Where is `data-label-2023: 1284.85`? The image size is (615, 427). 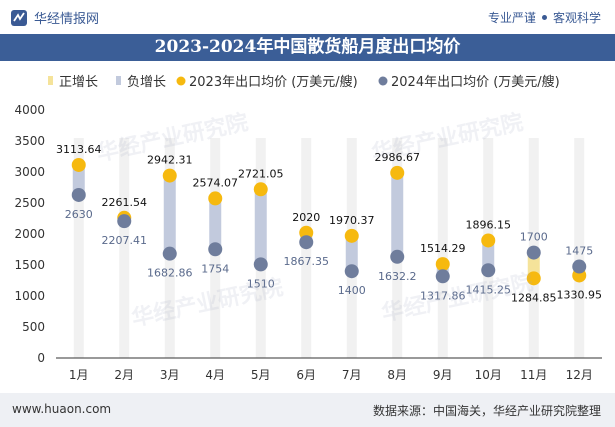
data-label-2023: 1284.85 is located at coordinates (534, 297).